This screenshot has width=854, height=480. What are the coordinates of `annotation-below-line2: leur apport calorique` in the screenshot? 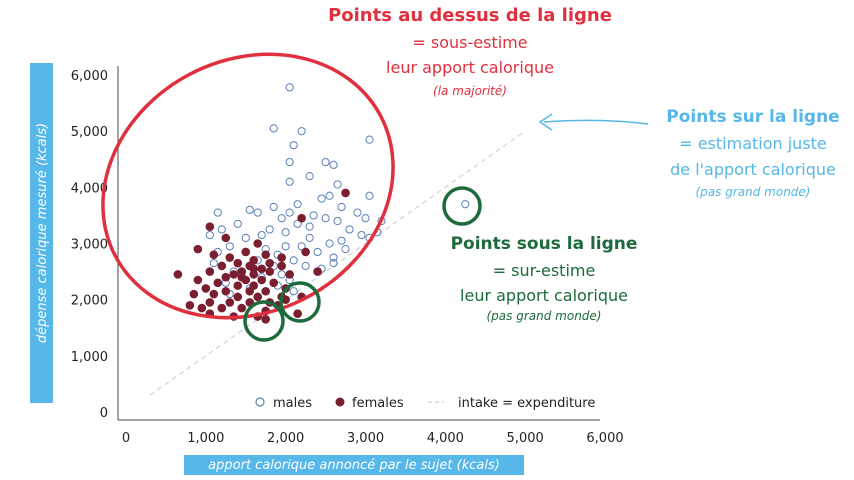 It's located at (544, 295).